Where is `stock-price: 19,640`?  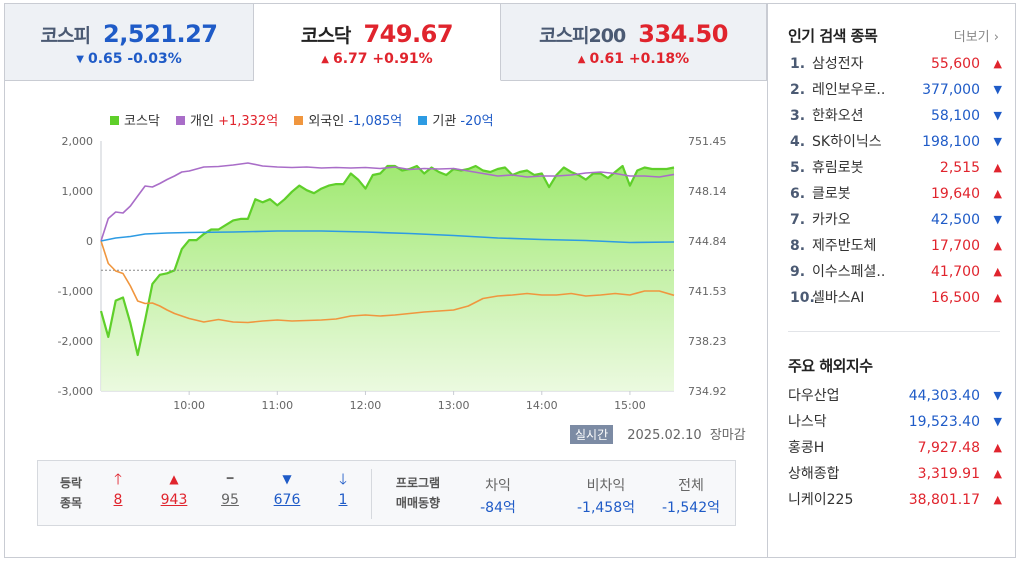 stock-price: 19,640 is located at coordinates (955, 194).